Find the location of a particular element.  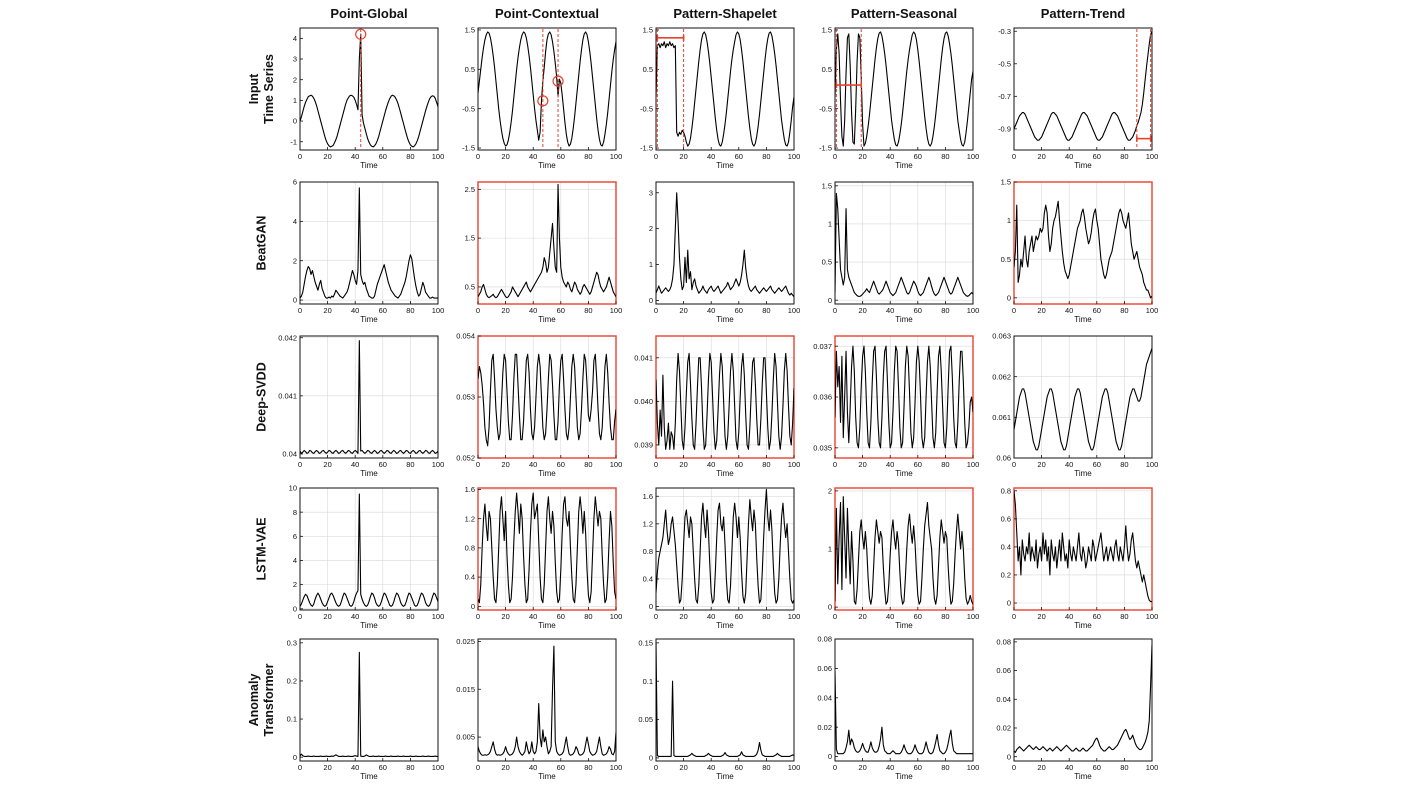

y-tick-label: 0.5 is located at coordinates (1006, 259).